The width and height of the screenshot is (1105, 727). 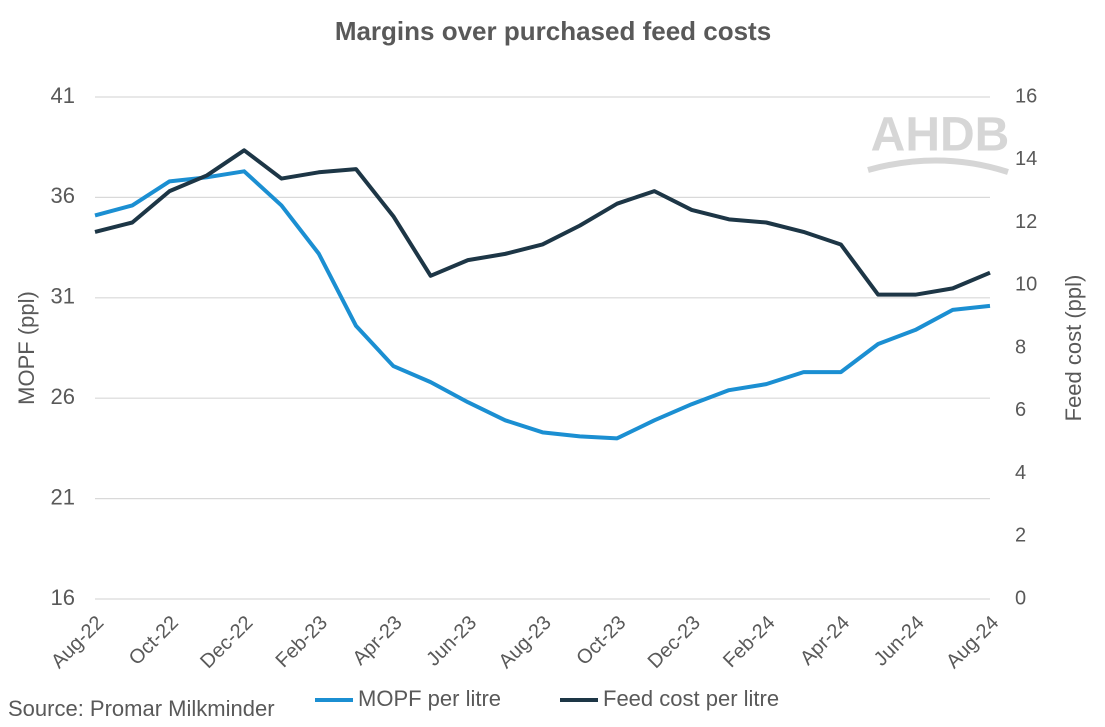 What do you see at coordinates (938, 166) in the screenshot?
I see `logo-swoosh` at bounding box center [938, 166].